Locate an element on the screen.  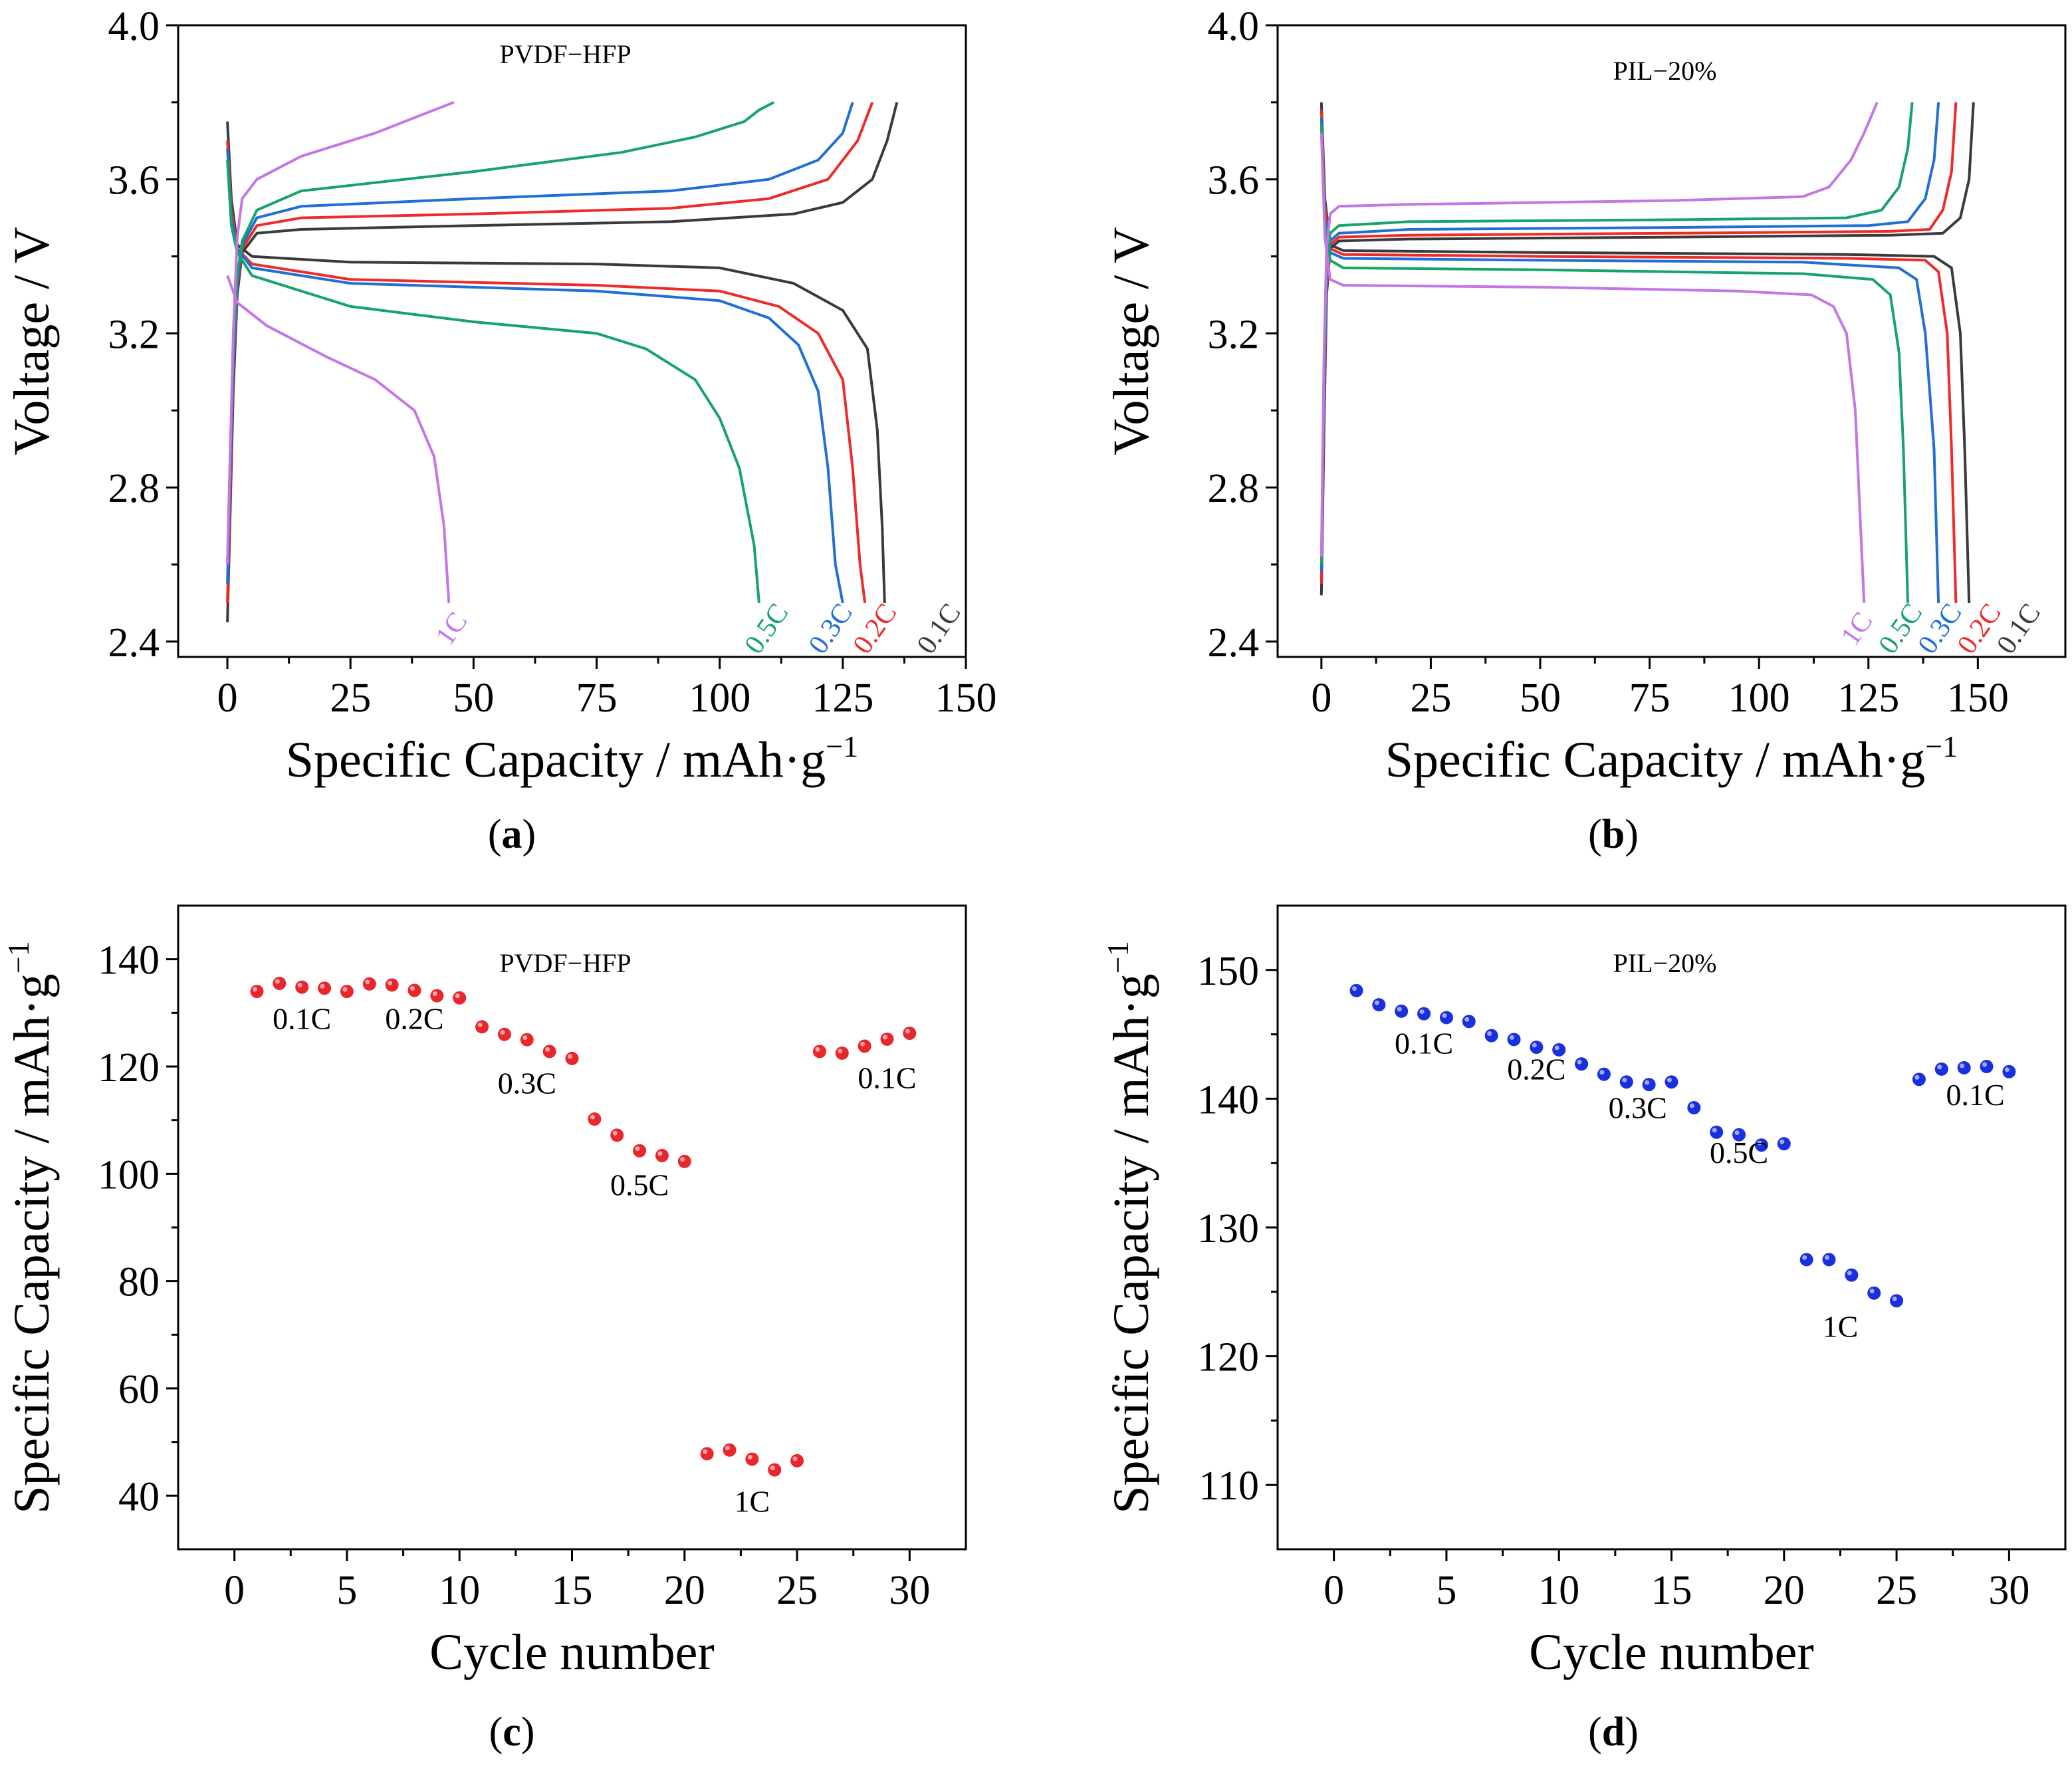
x-axis-title: Specific Capacity / mAh·g−1 is located at coordinates (1672, 758).